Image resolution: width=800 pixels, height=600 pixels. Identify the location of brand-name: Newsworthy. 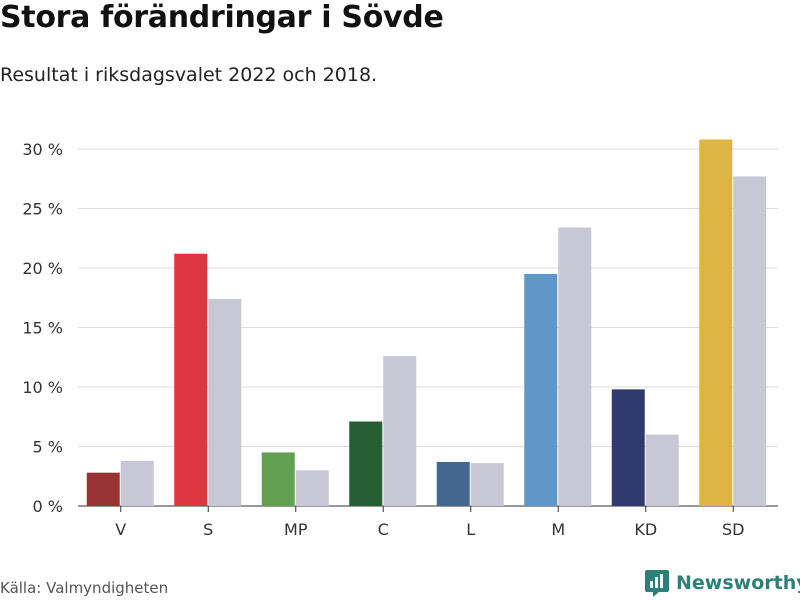
(738, 583).